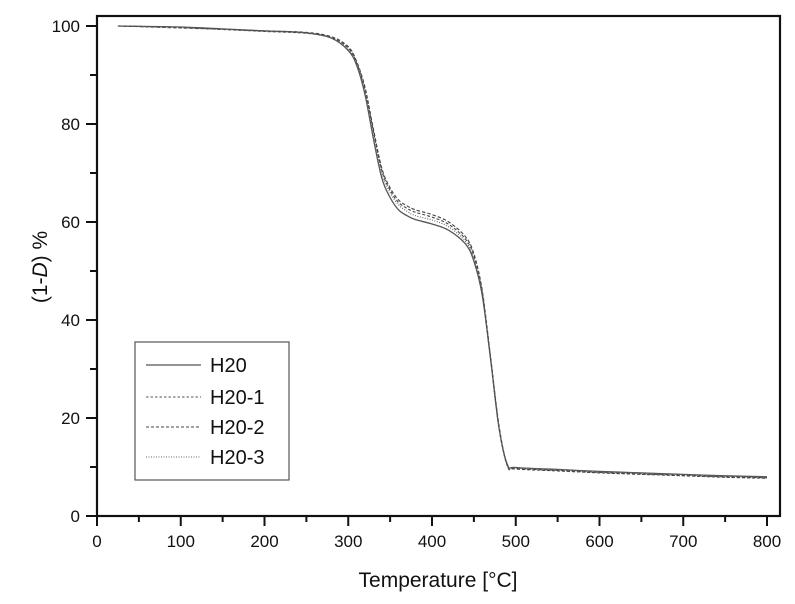 This screenshot has height=604, width=795. What do you see at coordinates (228, 366) in the screenshot?
I see `legend-label: H20` at bounding box center [228, 366].